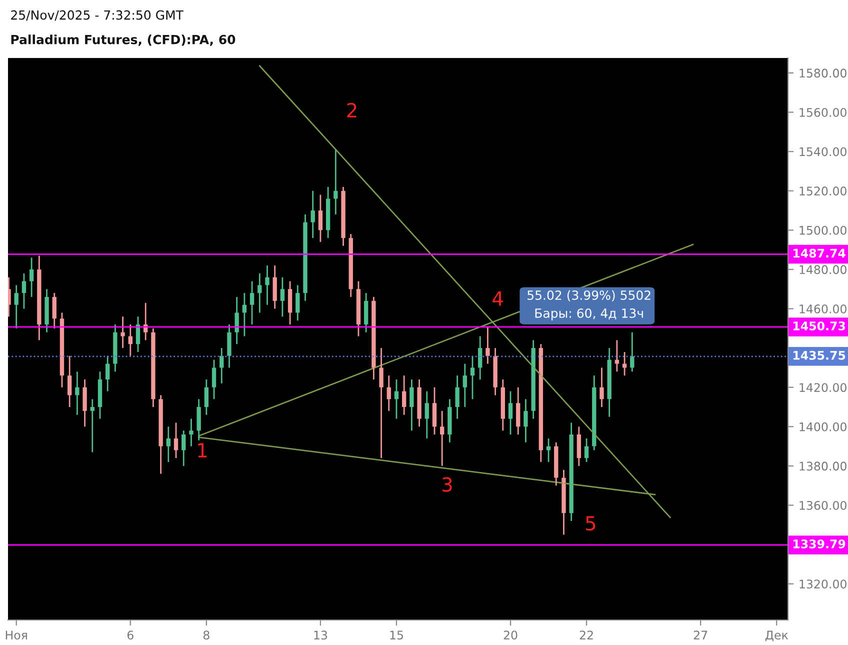 Image resolution: width=848 pixels, height=645 pixels. I want to click on text: 25/Nov/2025 - 7:32:50 GMT, so click(97, 15).